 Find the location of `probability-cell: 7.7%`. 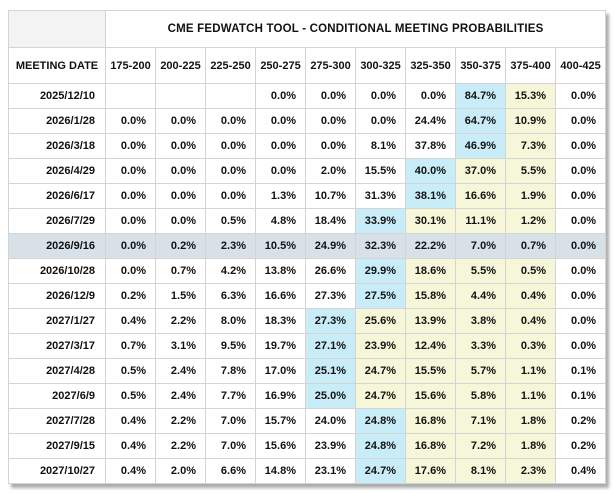

probability-cell: 7.7% is located at coordinates (230, 396).